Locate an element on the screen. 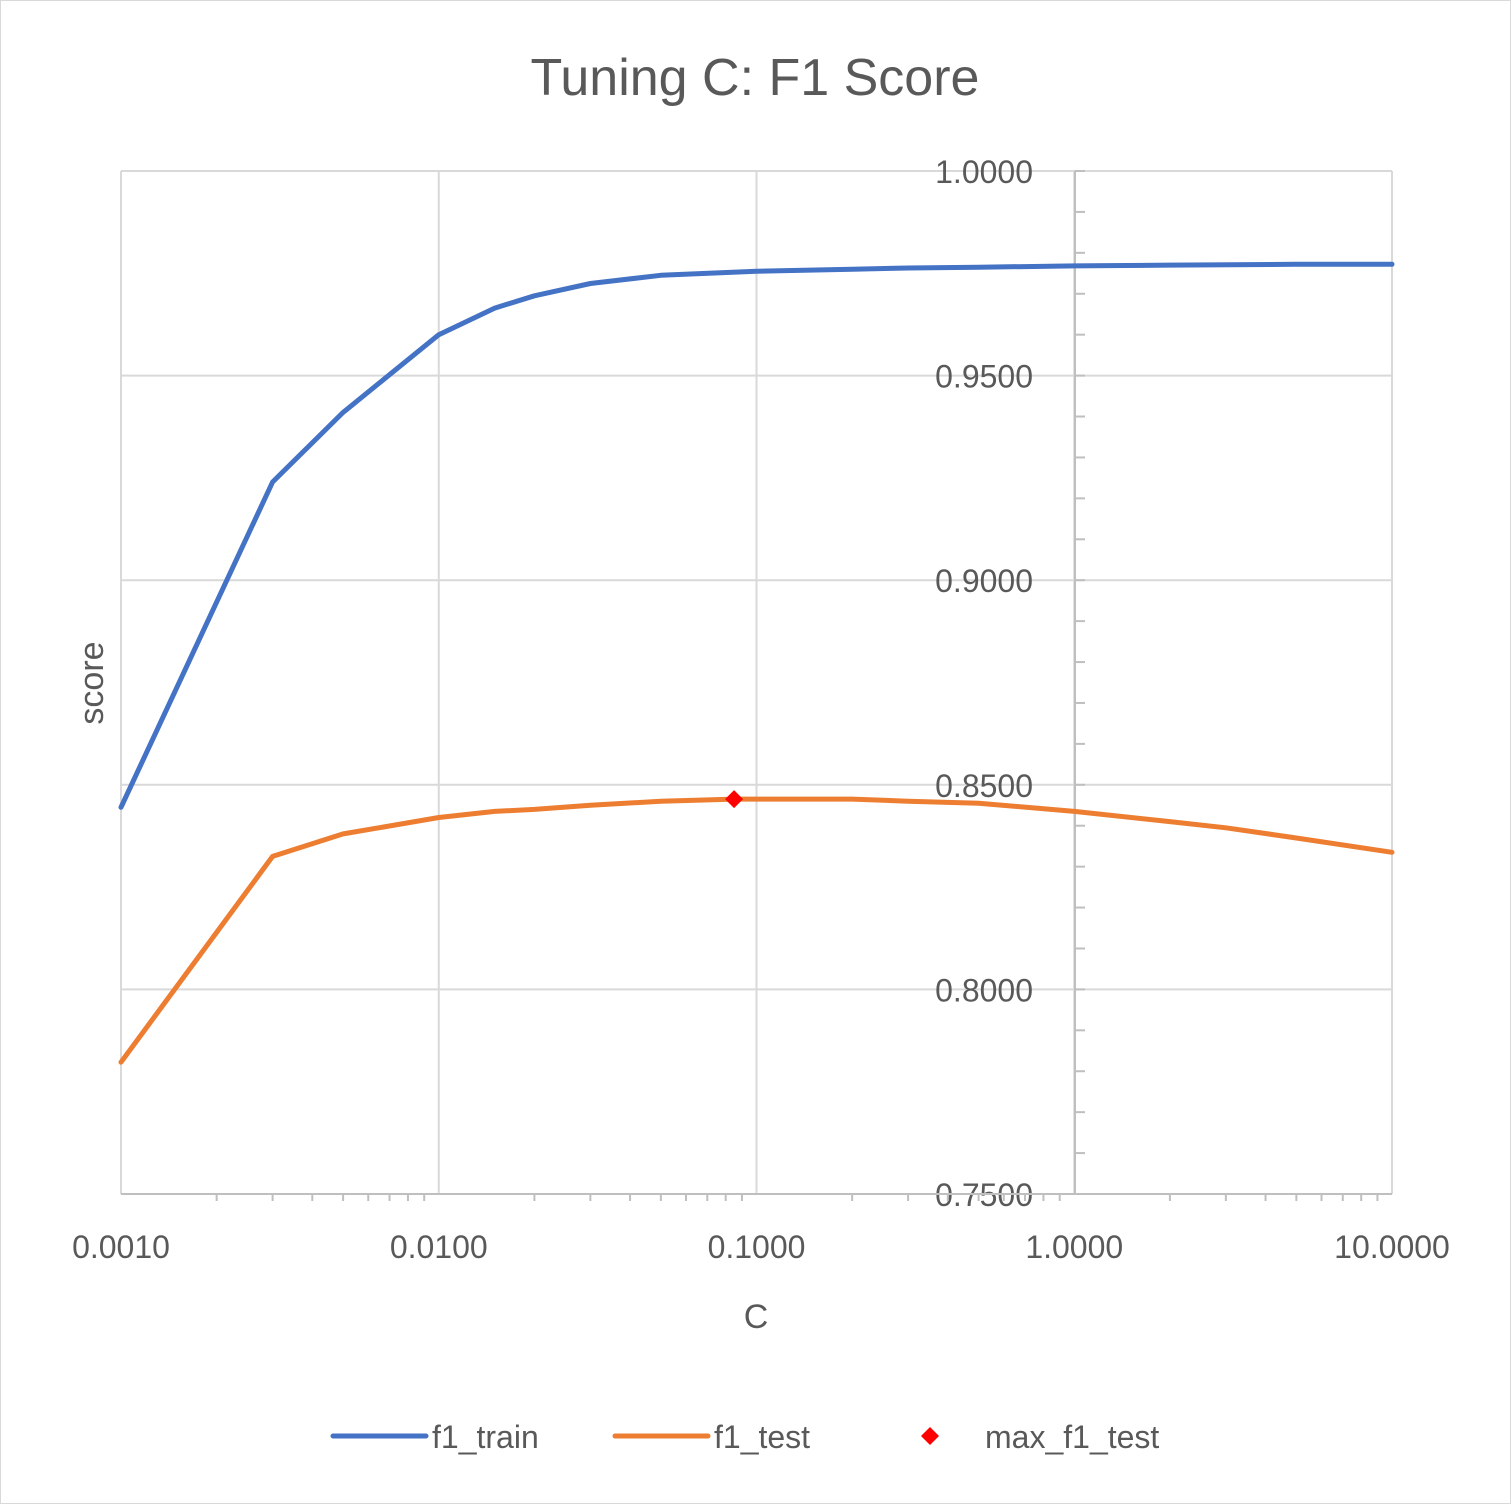 This screenshot has height=1504, width=1511. legend-label-f1-train: f1_train is located at coordinates (485, 1437).